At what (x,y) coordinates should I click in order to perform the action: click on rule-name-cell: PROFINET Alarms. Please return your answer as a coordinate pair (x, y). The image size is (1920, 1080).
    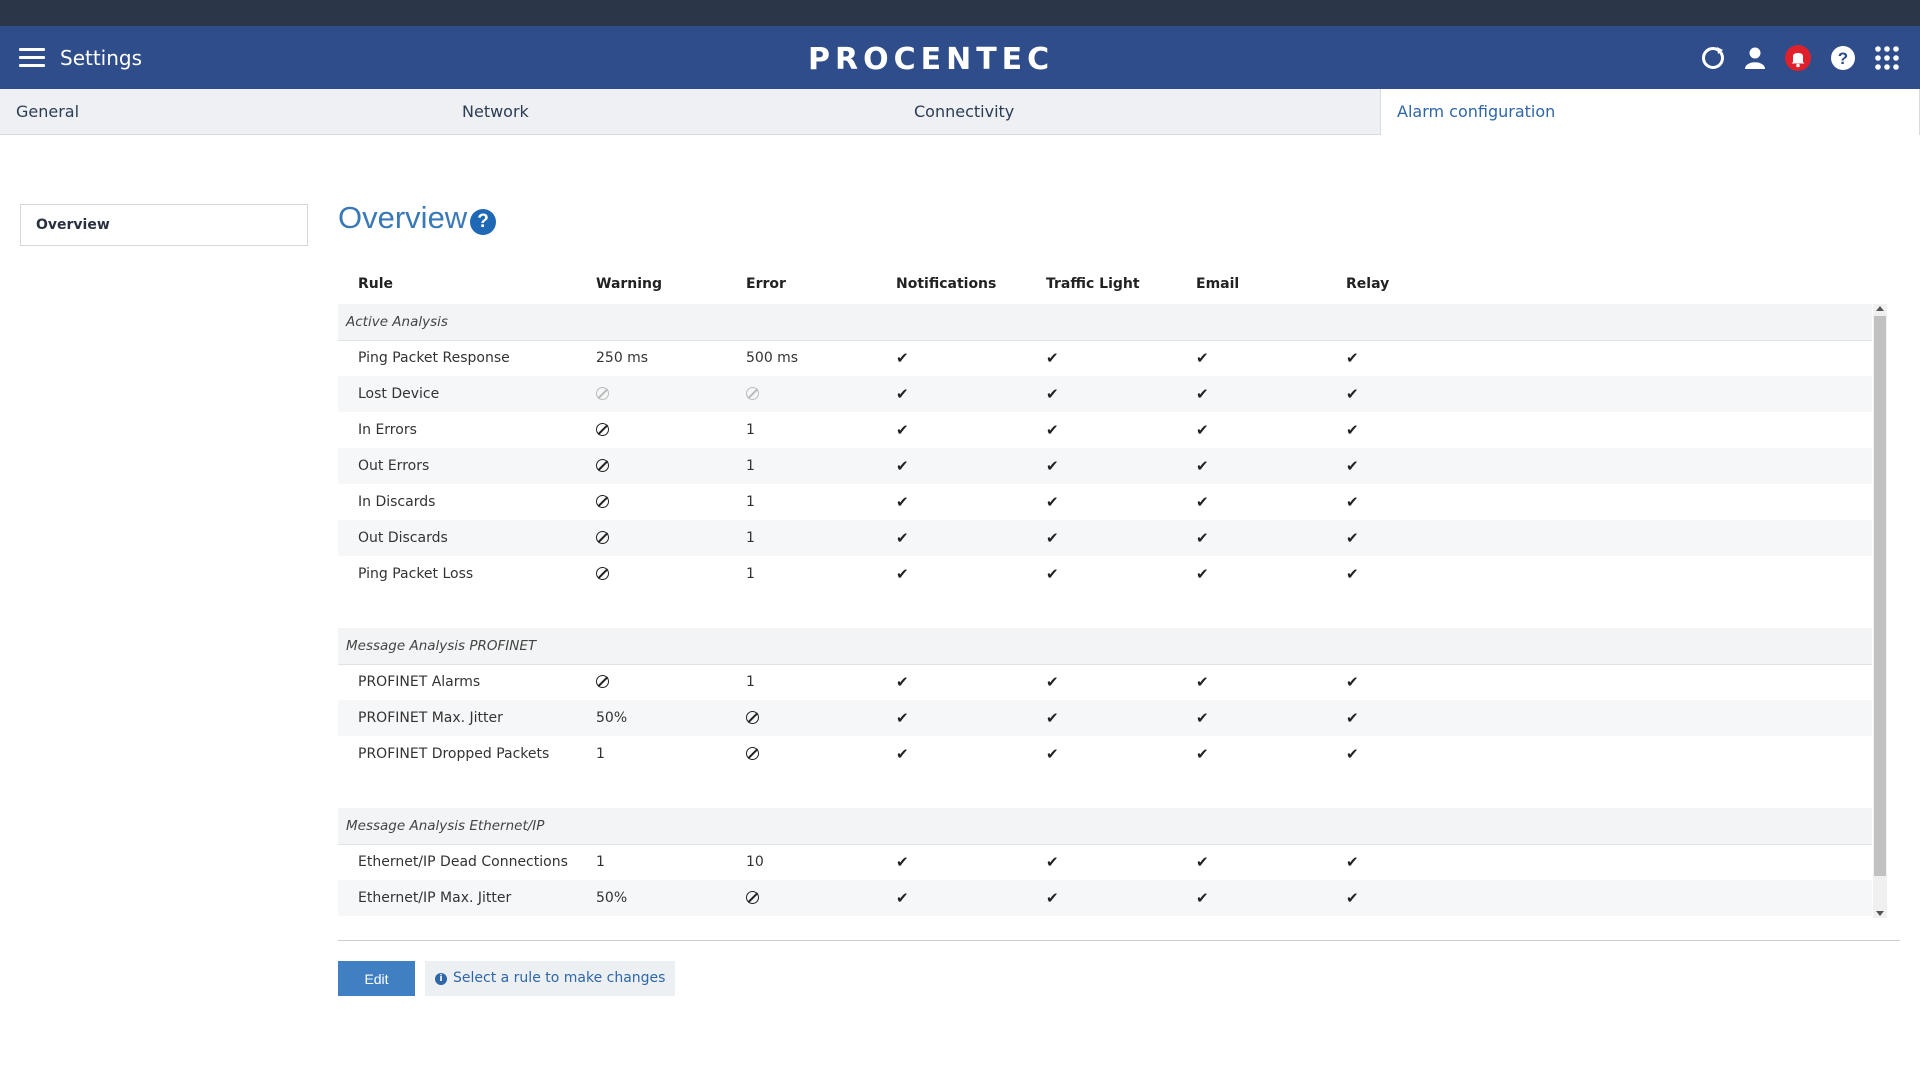
    Looking at the image, I should click on (419, 682).